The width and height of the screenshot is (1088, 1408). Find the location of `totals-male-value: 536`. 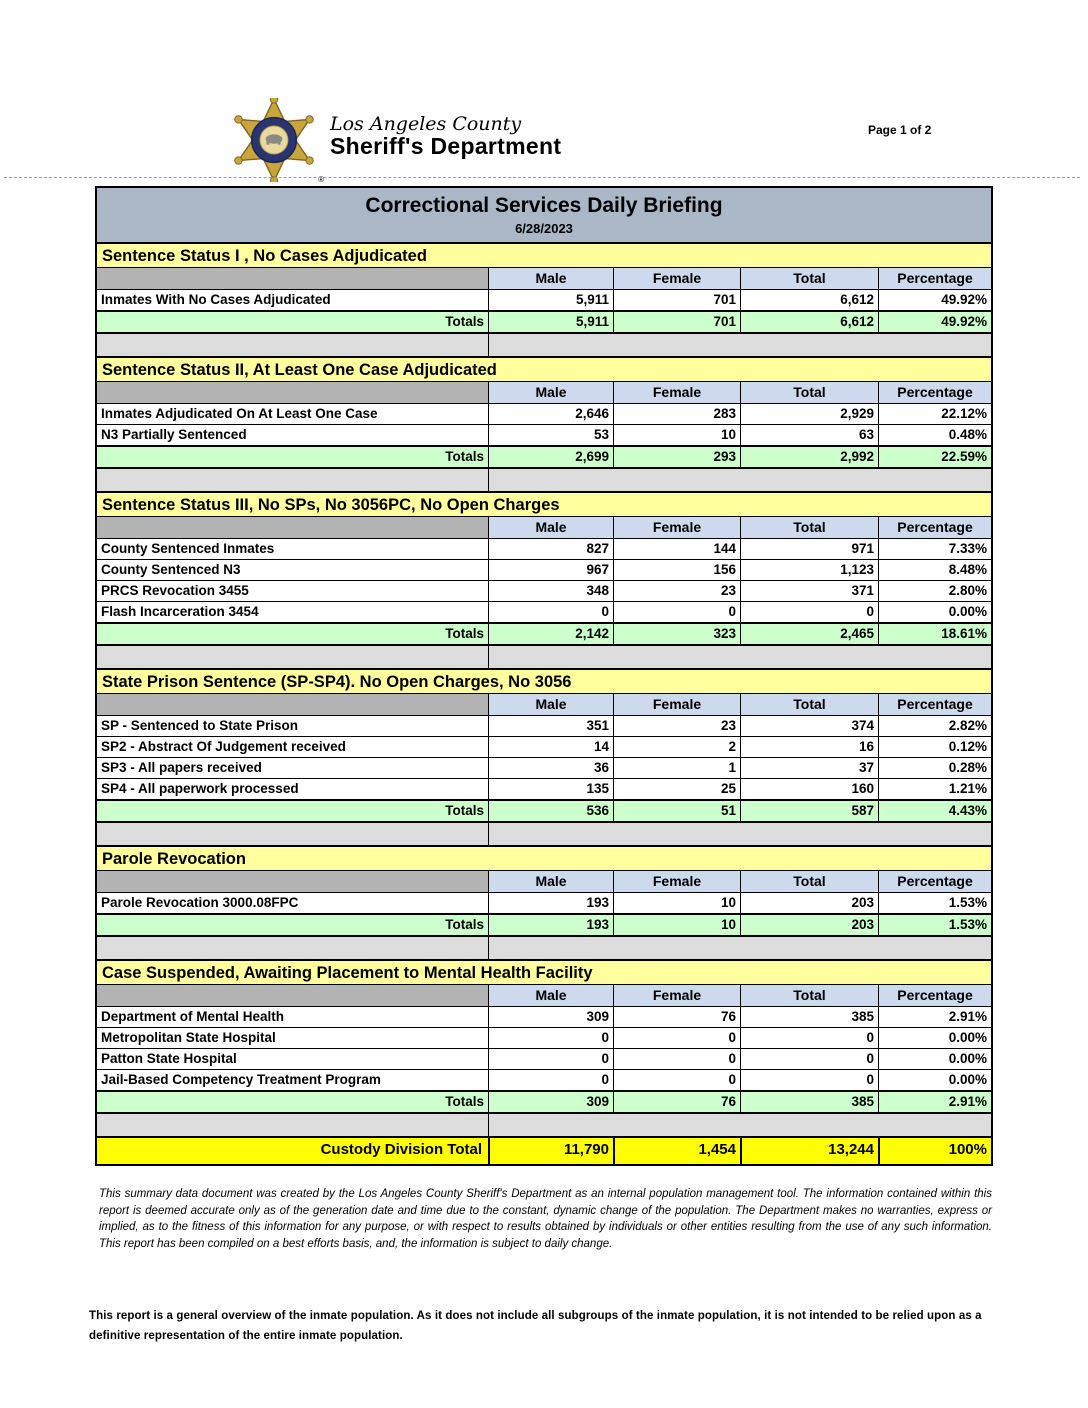

totals-male-value: 536 is located at coordinates (550, 811).